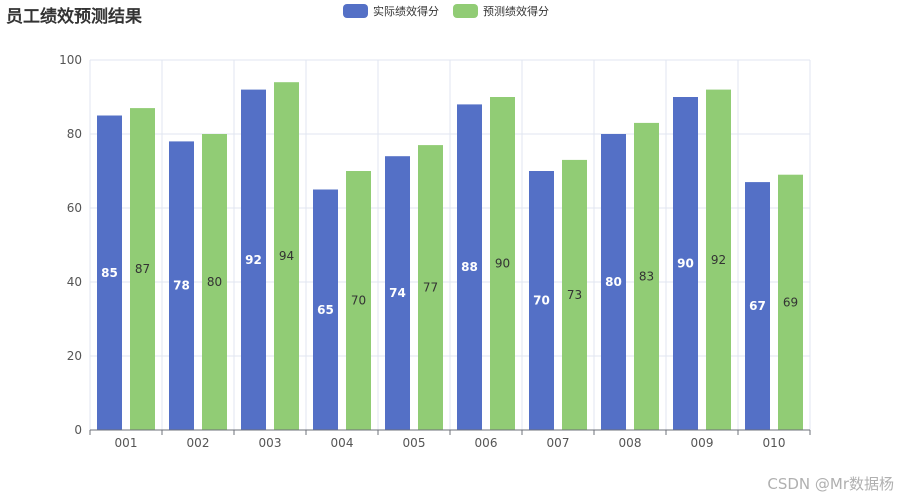 The height and width of the screenshot is (500, 900). I want to click on data-label-predicted: 80, so click(214, 282).